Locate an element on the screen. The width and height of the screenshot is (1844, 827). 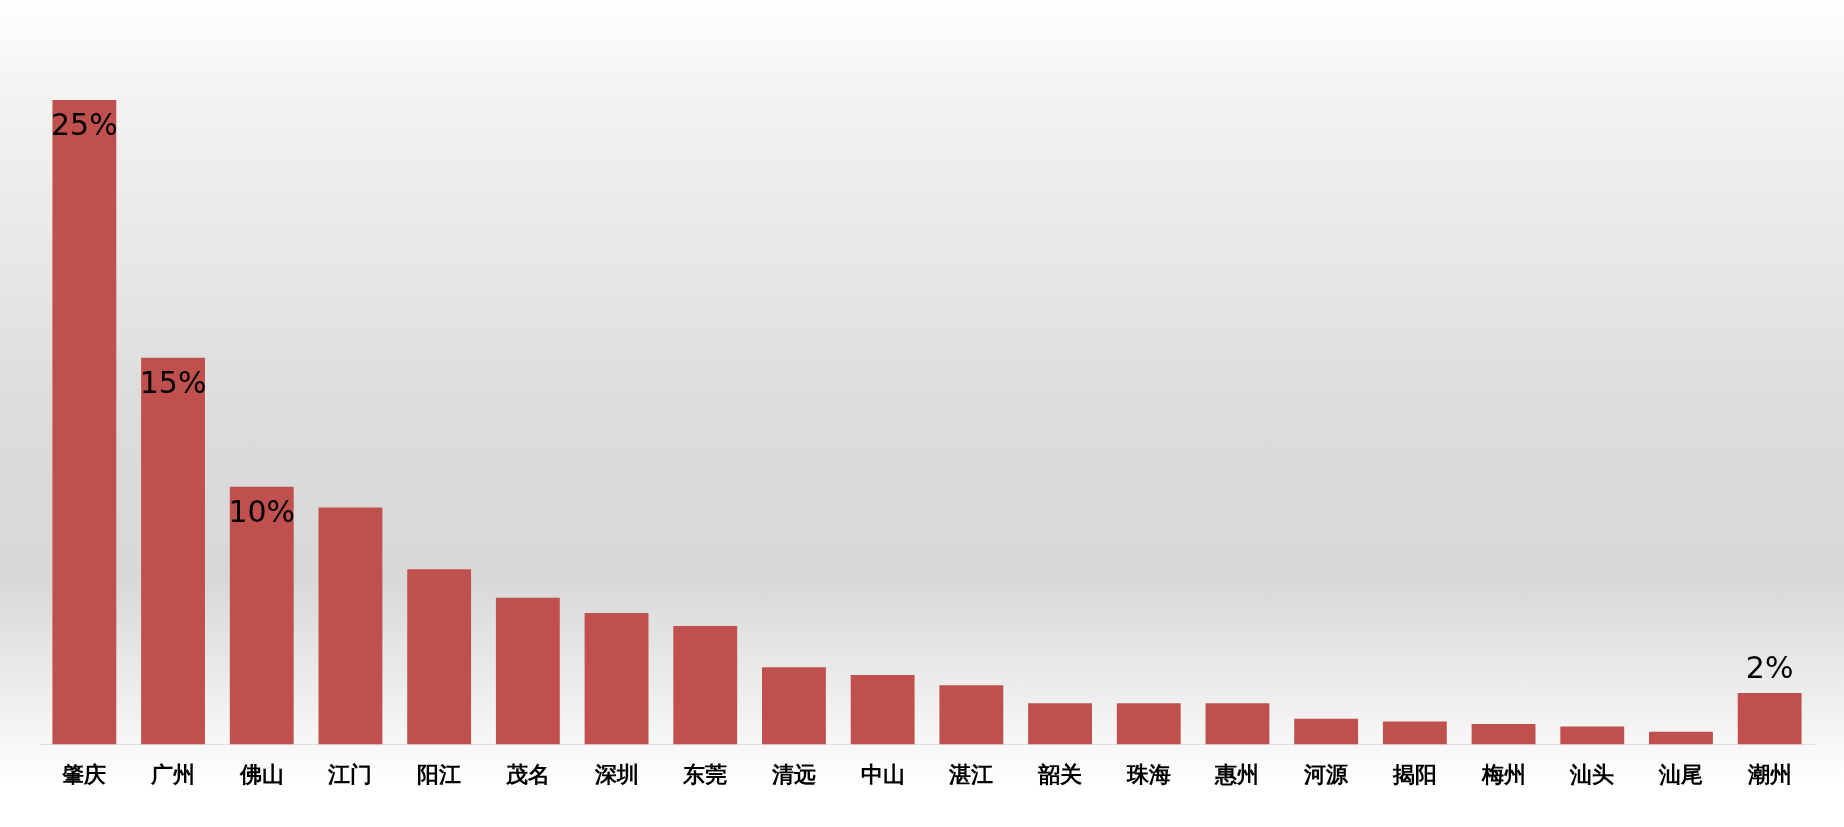
x-tick-label: 河源 is located at coordinates (1326, 773).